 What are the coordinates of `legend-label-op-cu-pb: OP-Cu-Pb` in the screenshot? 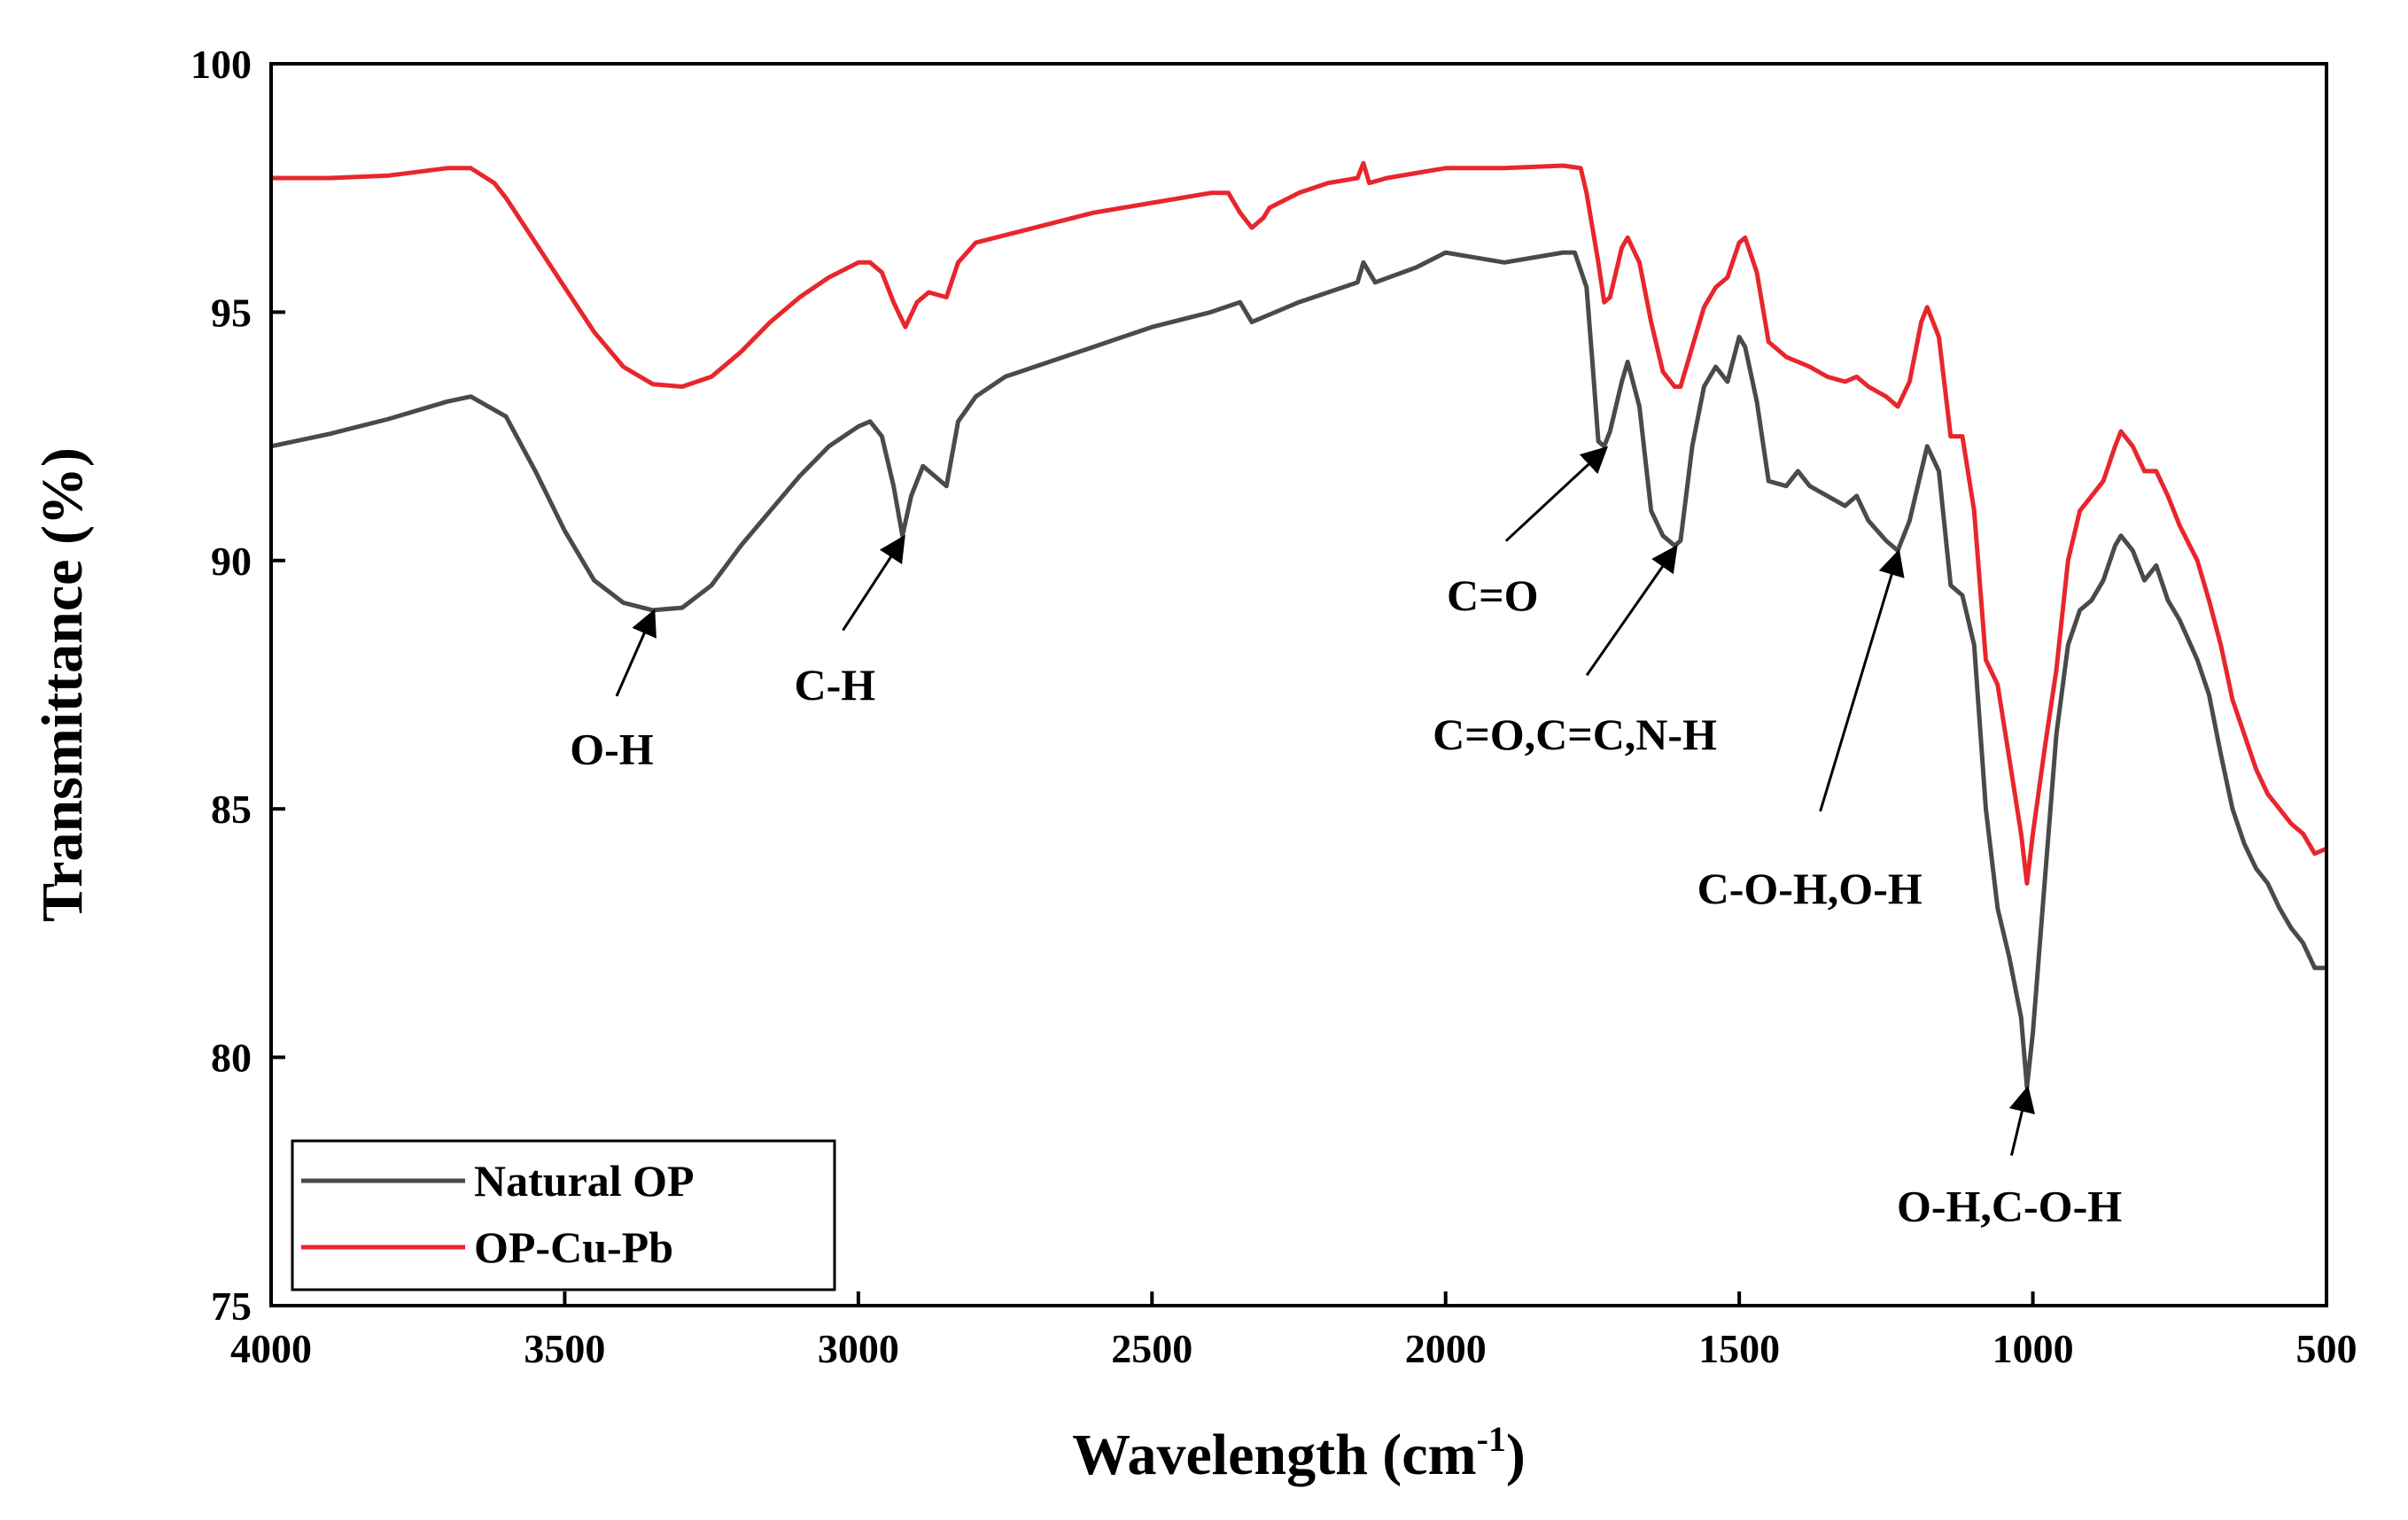 It's located at (574, 1247).